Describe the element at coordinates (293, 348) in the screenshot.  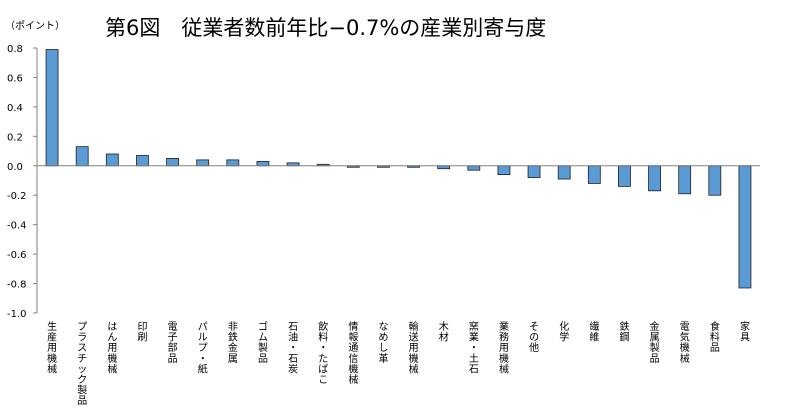
I see `category-label: 石油・石炭` at that location.